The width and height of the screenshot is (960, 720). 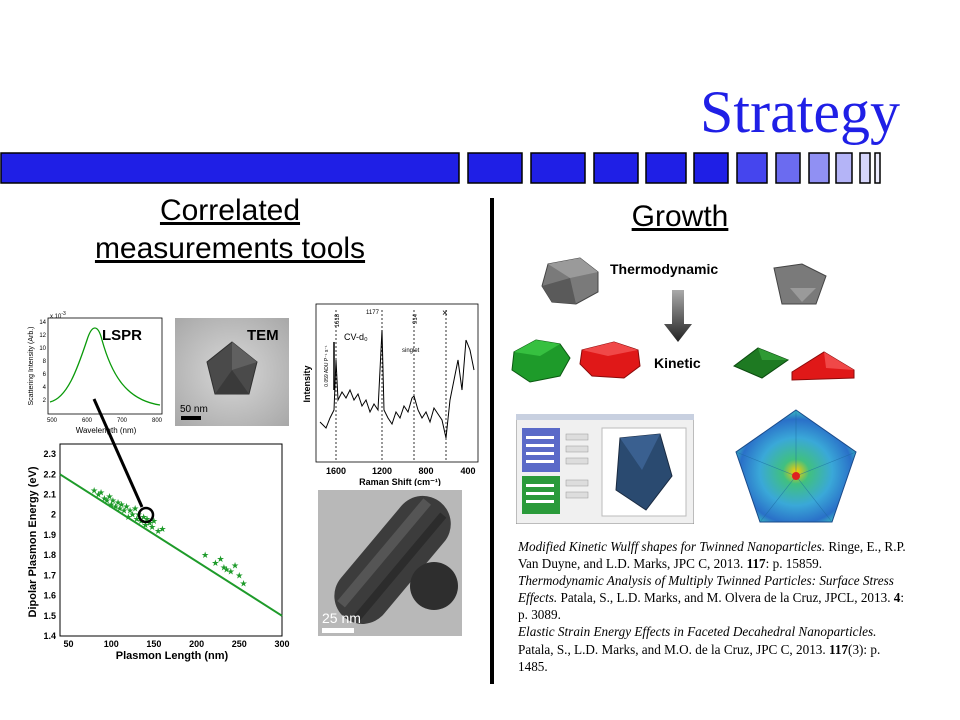 What do you see at coordinates (336, 471) in the screenshot?
I see `raman-xtick: 1600` at bounding box center [336, 471].